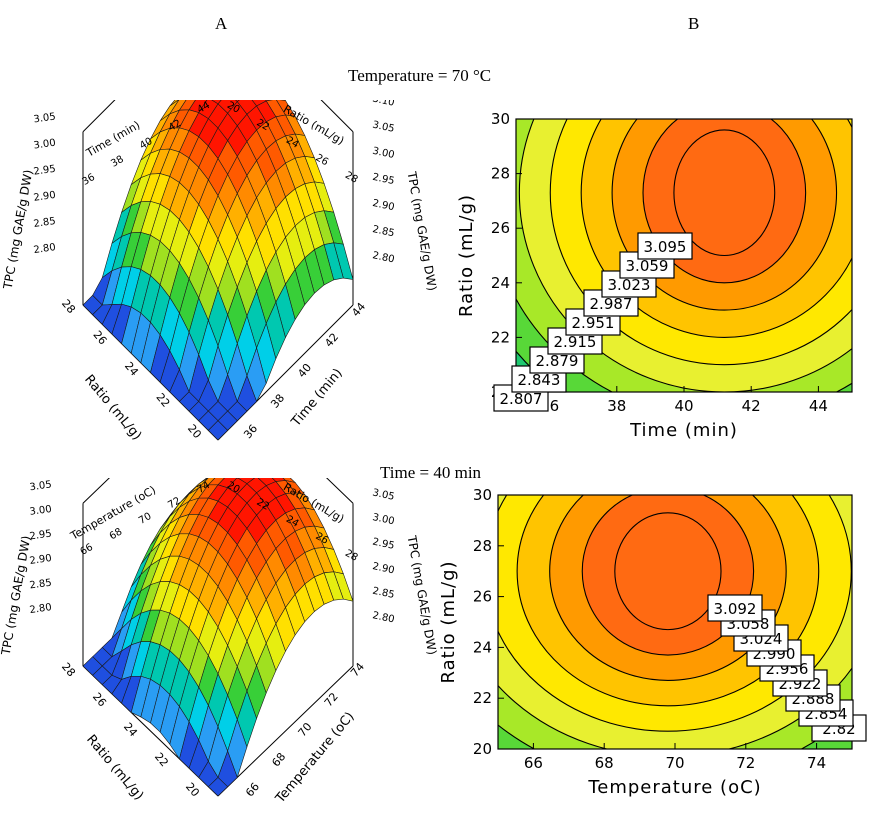 Image resolution: width=873 pixels, height=818 pixels. Describe the element at coordinates (86, 550) in the screenshot. I see `back-x-tick-label: 66` at that location.